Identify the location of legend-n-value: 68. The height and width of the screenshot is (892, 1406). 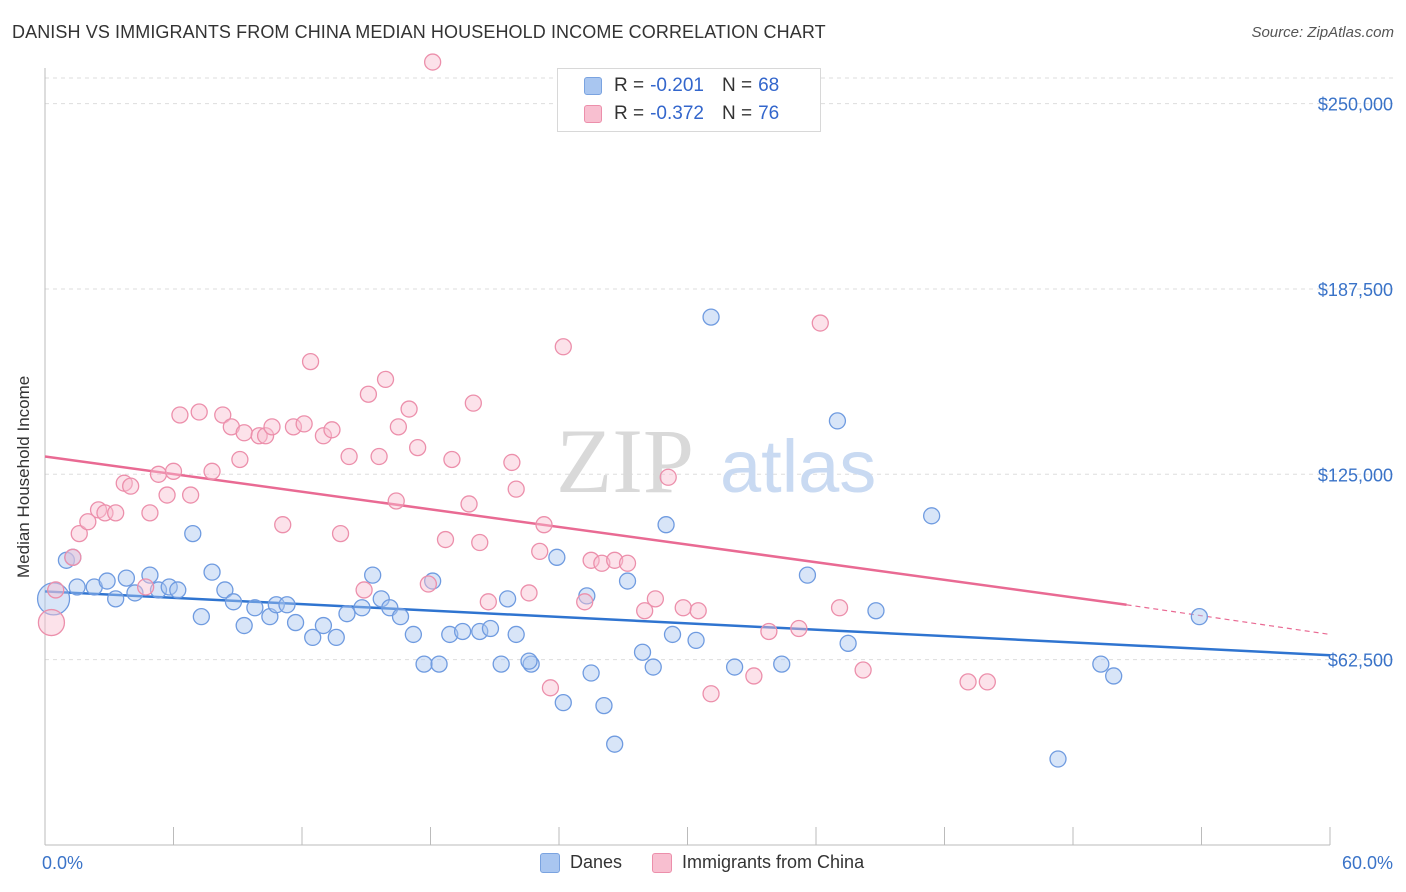
(769, 85).